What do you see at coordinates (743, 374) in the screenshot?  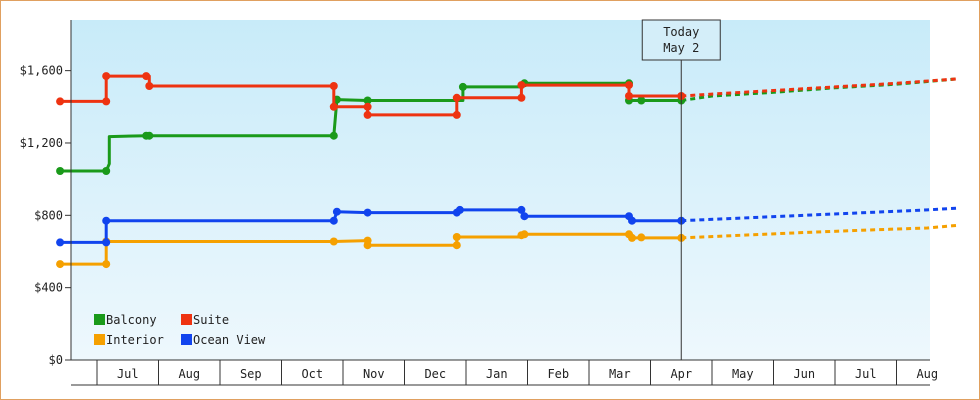 I see `x-tick-label-10: May` at bounding box center [743, 374].